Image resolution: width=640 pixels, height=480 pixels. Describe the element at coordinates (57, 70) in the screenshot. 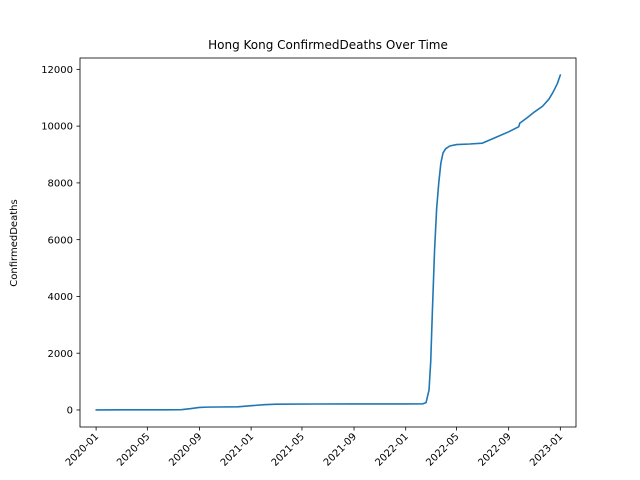

I see `y-tick-label: 12000` at that location.